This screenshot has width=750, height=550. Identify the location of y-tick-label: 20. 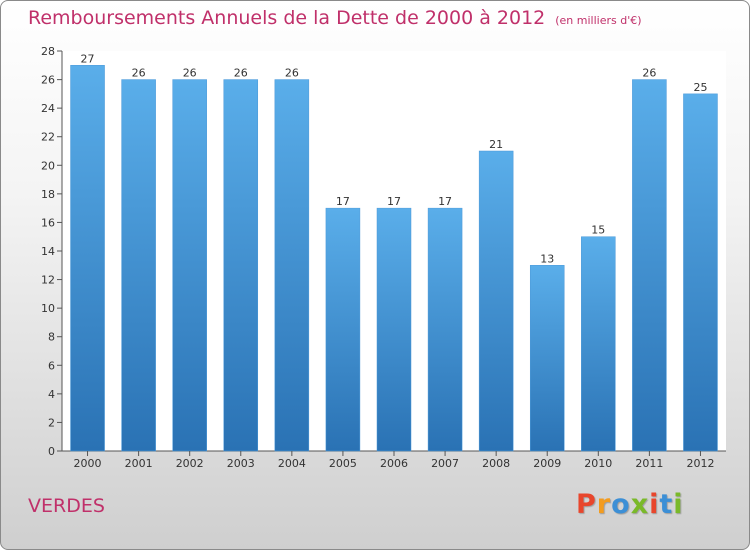
(48, 165).